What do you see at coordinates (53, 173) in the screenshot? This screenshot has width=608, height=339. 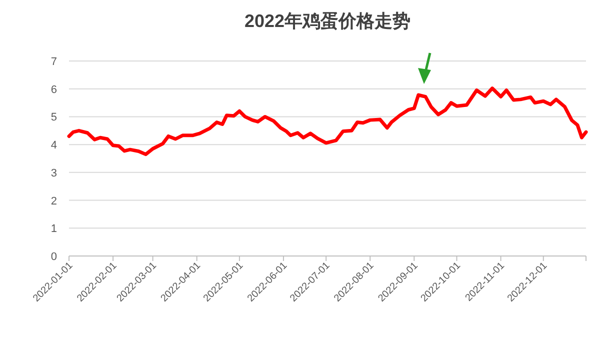 I see `y-tick-label: 3` at bounding box center [53, 173].